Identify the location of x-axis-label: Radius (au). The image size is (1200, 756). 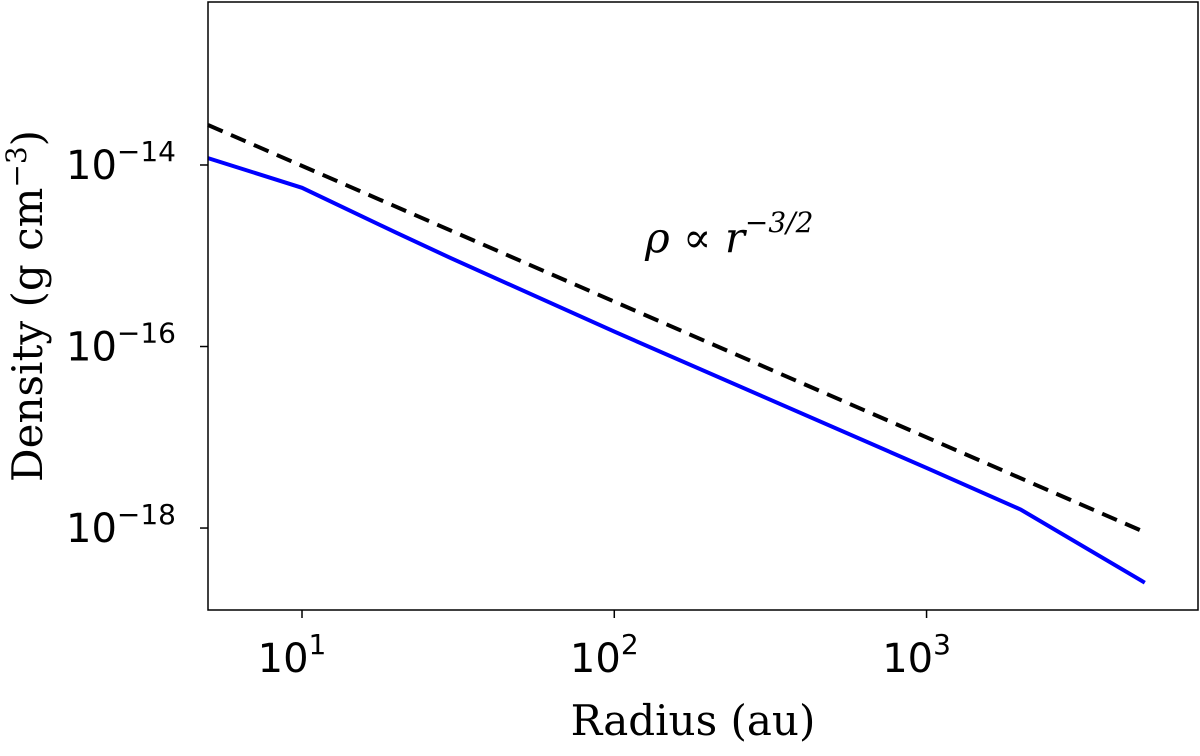
(693, 720).